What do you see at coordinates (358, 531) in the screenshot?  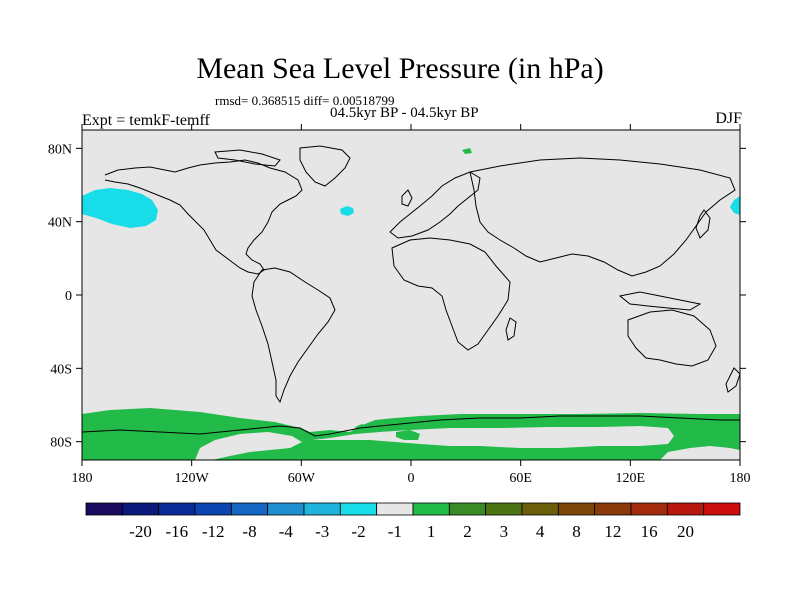 I see `colorbar-label: -2` at bounding box center [358, 531].